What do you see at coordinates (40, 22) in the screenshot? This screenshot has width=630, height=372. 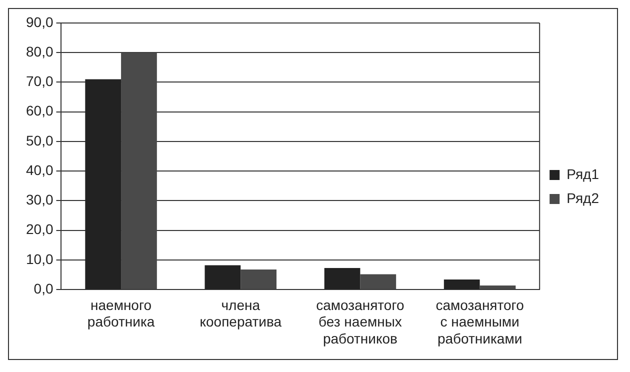 I see `y-tick-label: 90,0` at bounding box center [40, 22].